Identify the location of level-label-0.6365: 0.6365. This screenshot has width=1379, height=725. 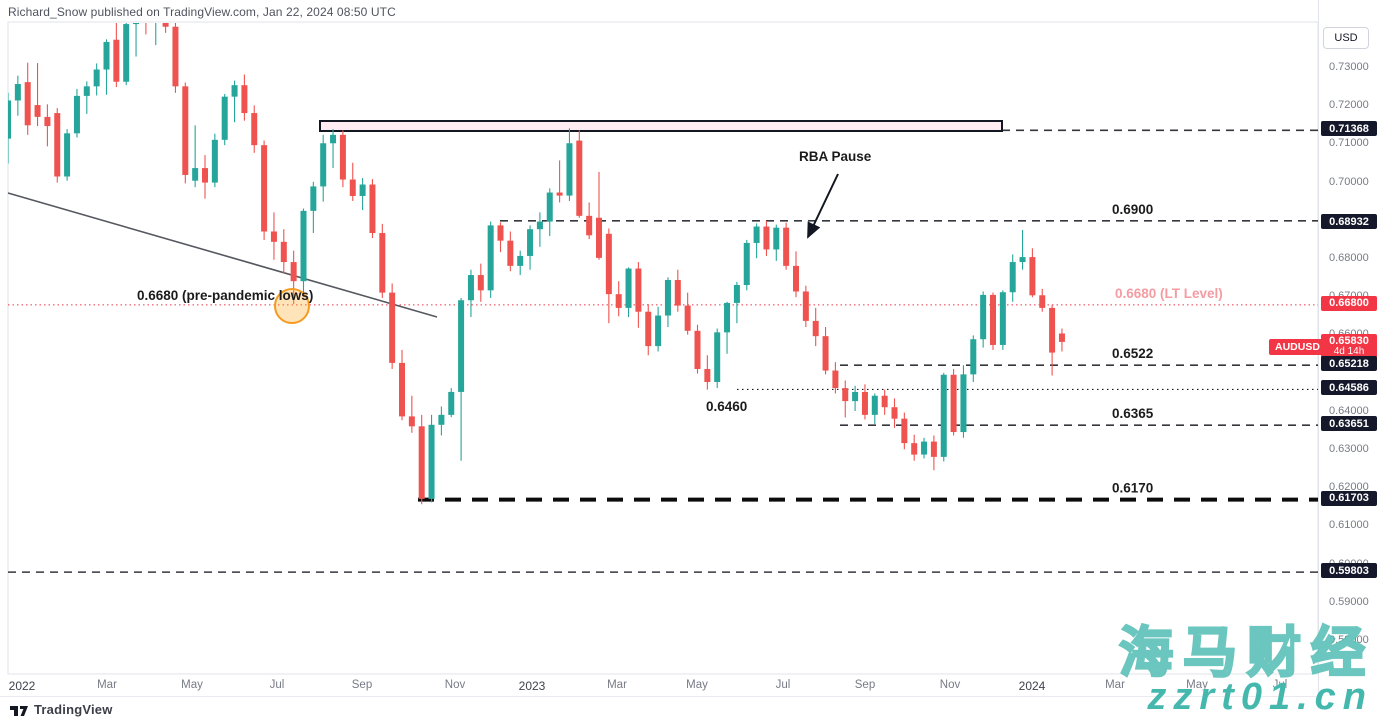
(1133, 413).